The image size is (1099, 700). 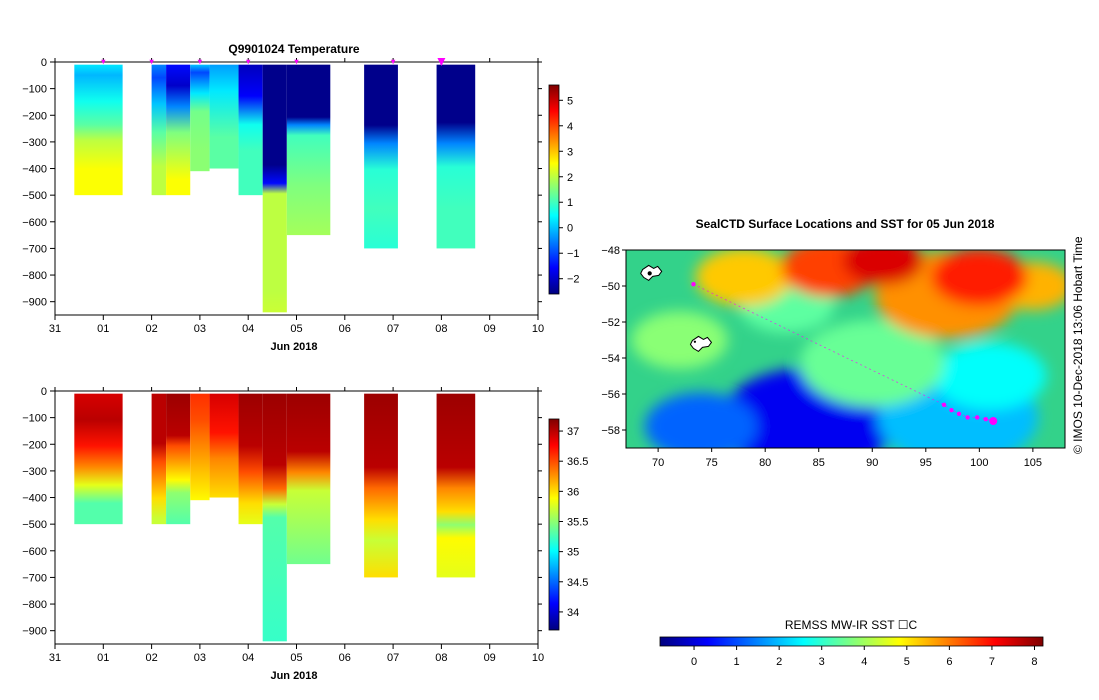 What do you see at coordinates (34, 303) in the screenshot?
I see `y-tick-label: −900` at bounding box center [34, 303].